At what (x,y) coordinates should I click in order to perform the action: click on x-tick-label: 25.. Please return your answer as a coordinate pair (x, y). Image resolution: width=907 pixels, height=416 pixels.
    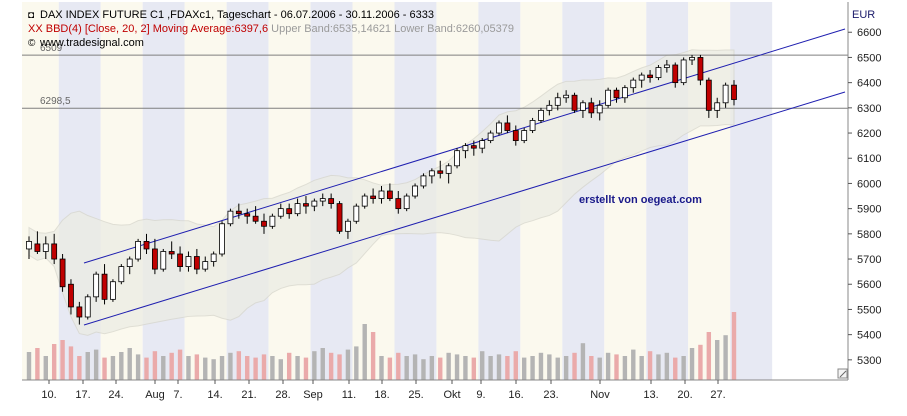
    Looking at the image, I should click on (415, 395).